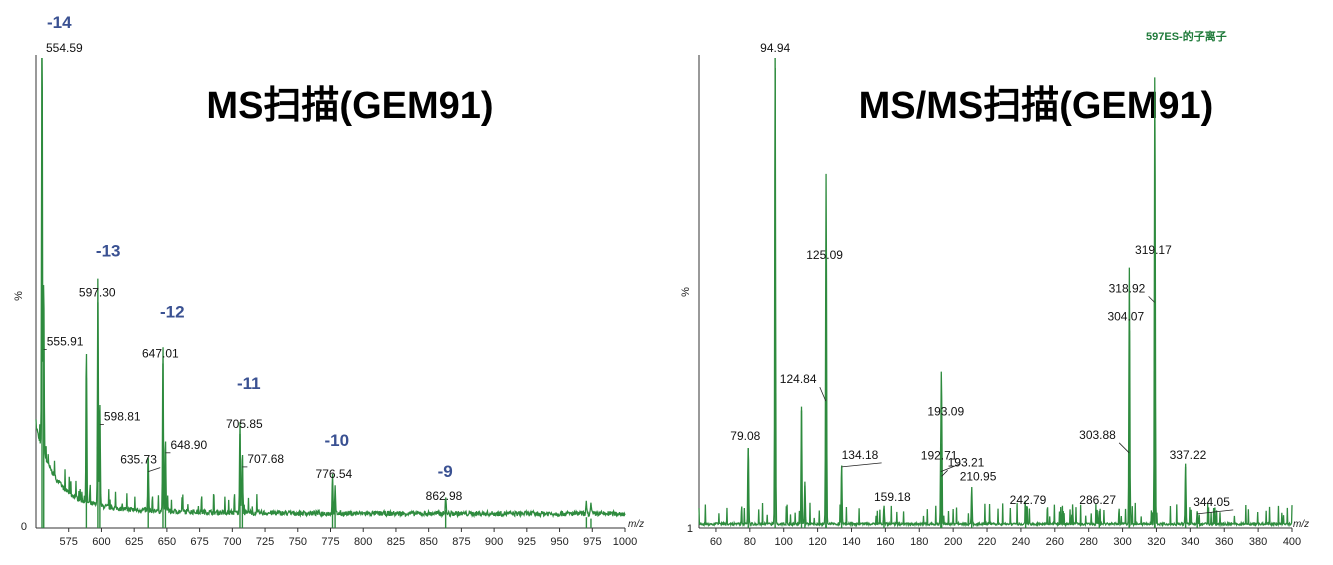  Describe the element at coordinates (750, 542) in the screenshot. I see `right-x-tick-label: 80` at that location.